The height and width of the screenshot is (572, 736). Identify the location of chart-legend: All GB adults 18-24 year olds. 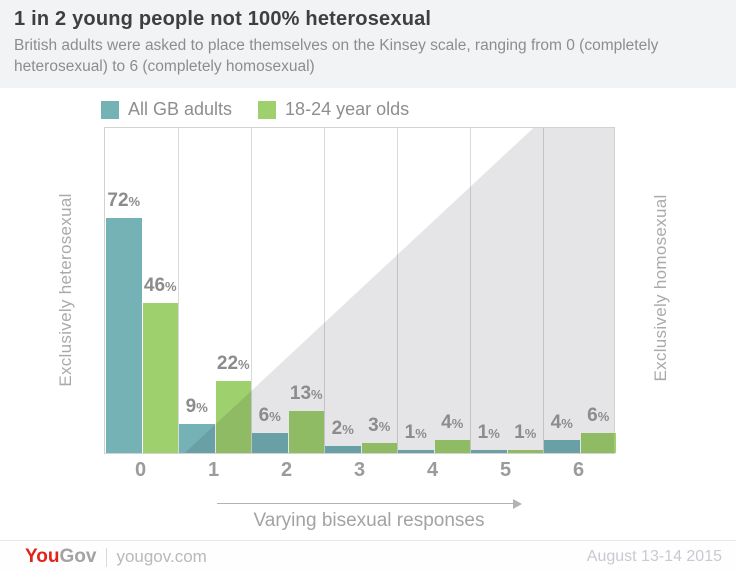
(255, 109).